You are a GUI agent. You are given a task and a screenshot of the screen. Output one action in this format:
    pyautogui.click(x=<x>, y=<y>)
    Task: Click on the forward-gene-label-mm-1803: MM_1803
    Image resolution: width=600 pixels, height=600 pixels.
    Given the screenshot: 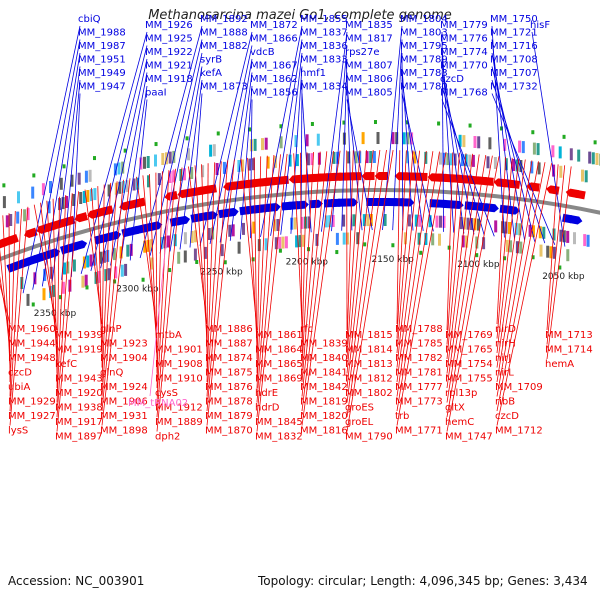 What is the action you would take?
    pyautogui.click(x=424, y=33)
    